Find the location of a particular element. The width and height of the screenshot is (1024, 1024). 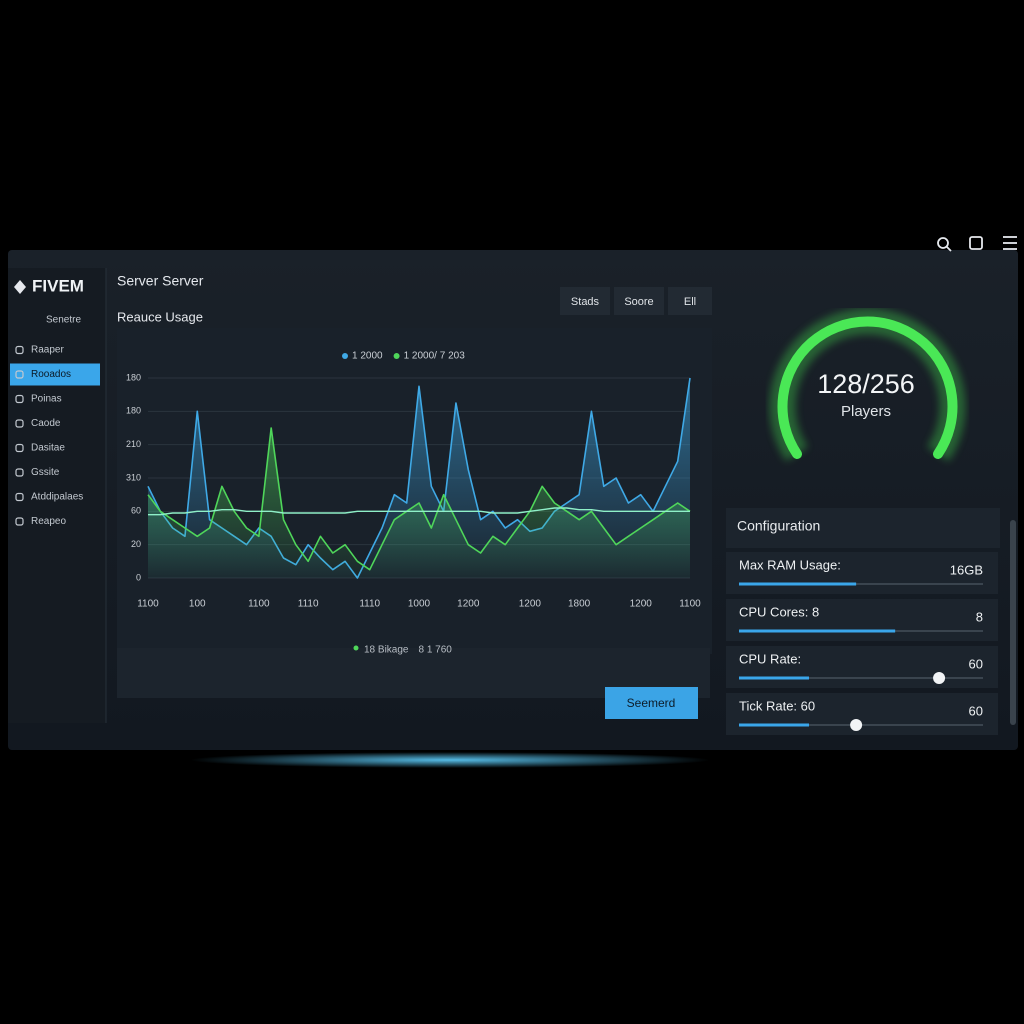

sidebar is located at coordinates (57, 495).